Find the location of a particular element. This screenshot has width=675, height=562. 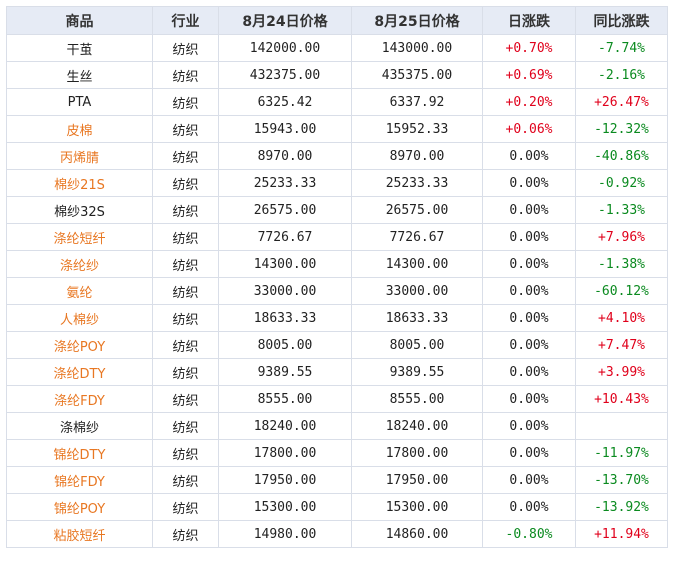

price-aug24-cell: 18240.00 is located at coordinates (285, 426).